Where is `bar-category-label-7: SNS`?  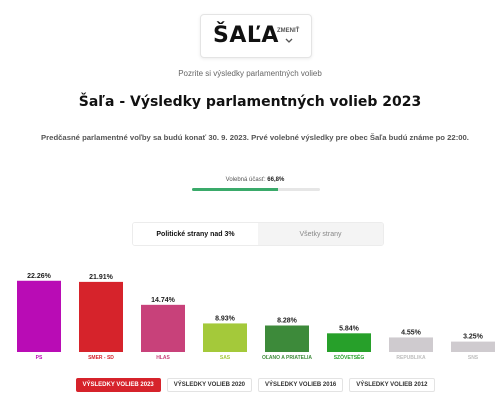 bar-category-label-7: SNS is located at coordinates (473, 358).